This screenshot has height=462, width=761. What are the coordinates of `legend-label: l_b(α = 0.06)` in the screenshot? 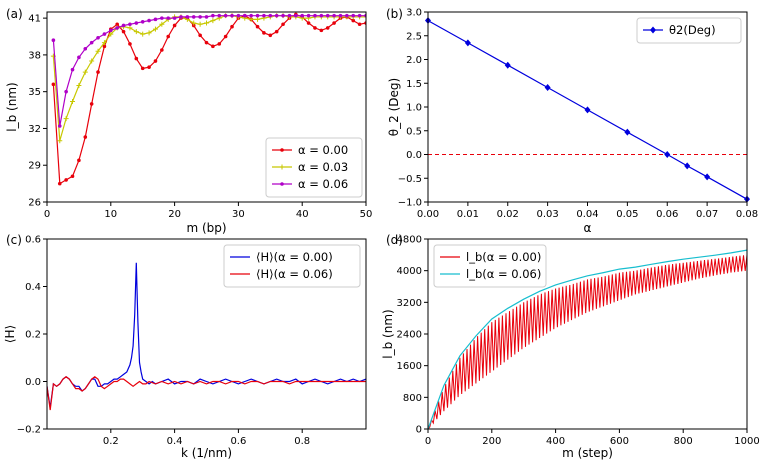 It's located at (503, 274).